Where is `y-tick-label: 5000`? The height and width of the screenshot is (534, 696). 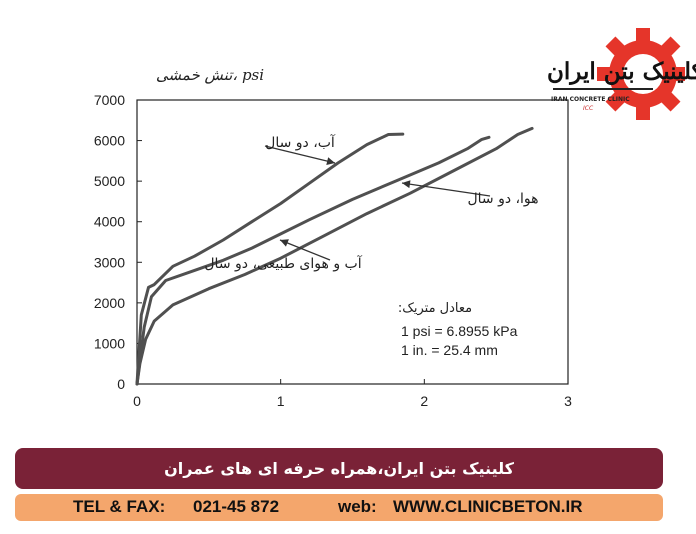 y-tick-label: 5000 is located at coordinates (109, 181).